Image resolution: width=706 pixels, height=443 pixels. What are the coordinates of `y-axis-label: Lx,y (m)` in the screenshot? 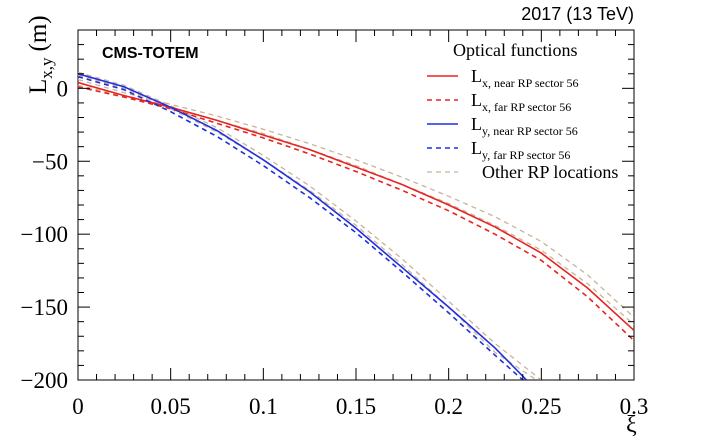 It's located at (40, 54).